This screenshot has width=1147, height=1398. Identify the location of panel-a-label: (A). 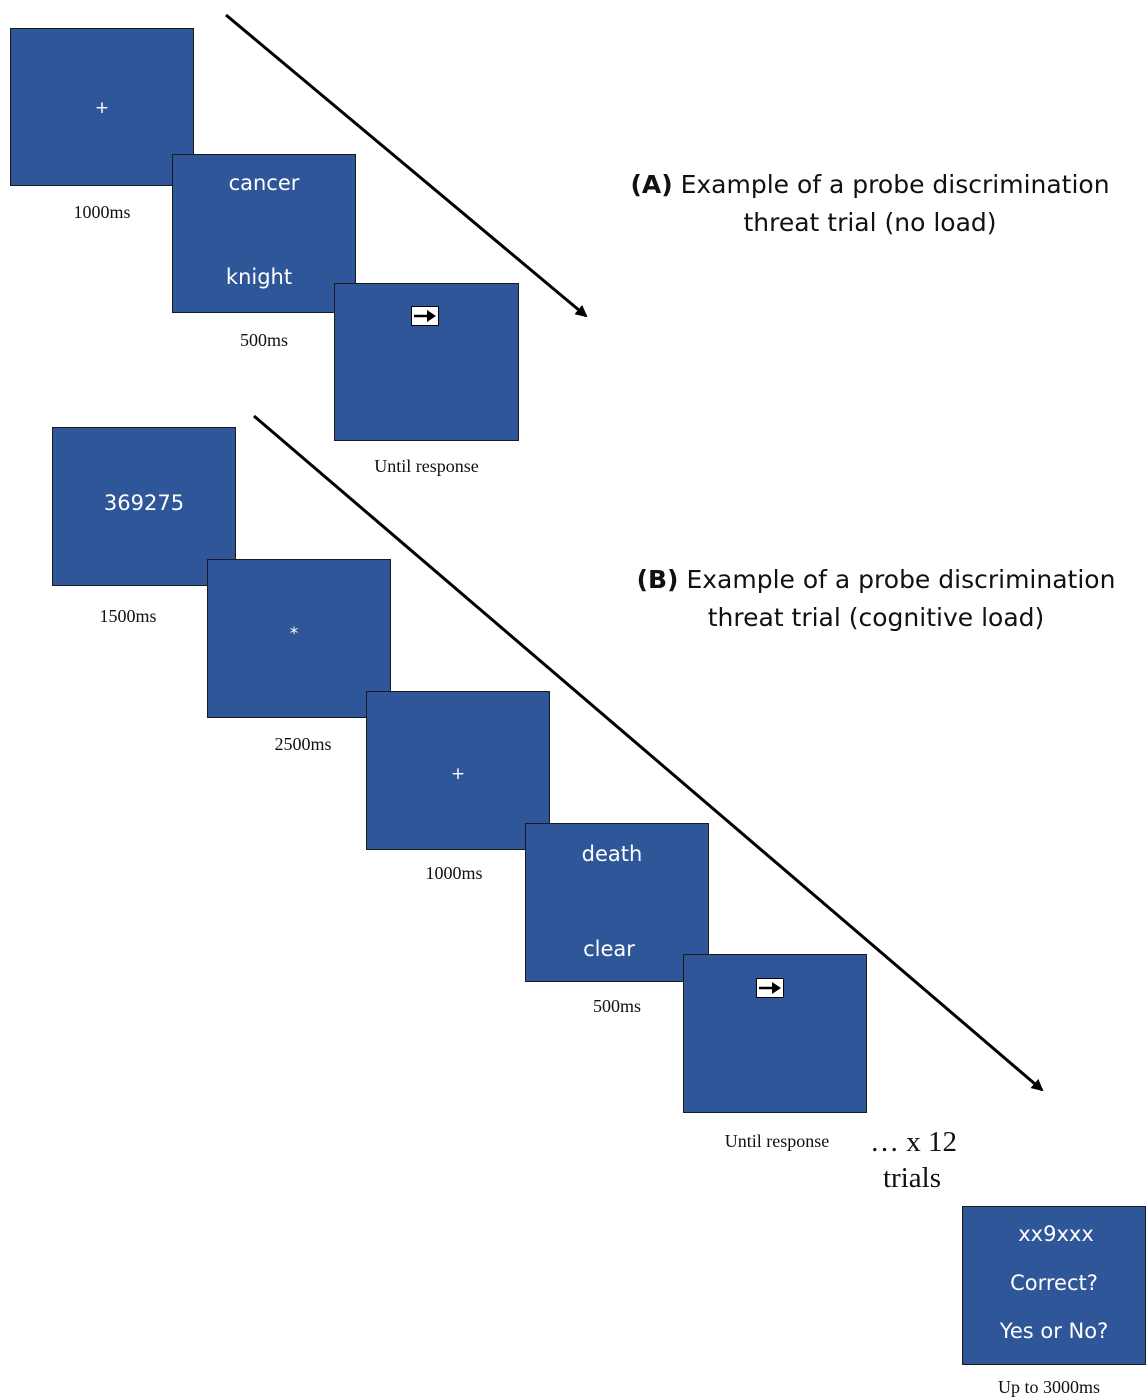
(651, 184).